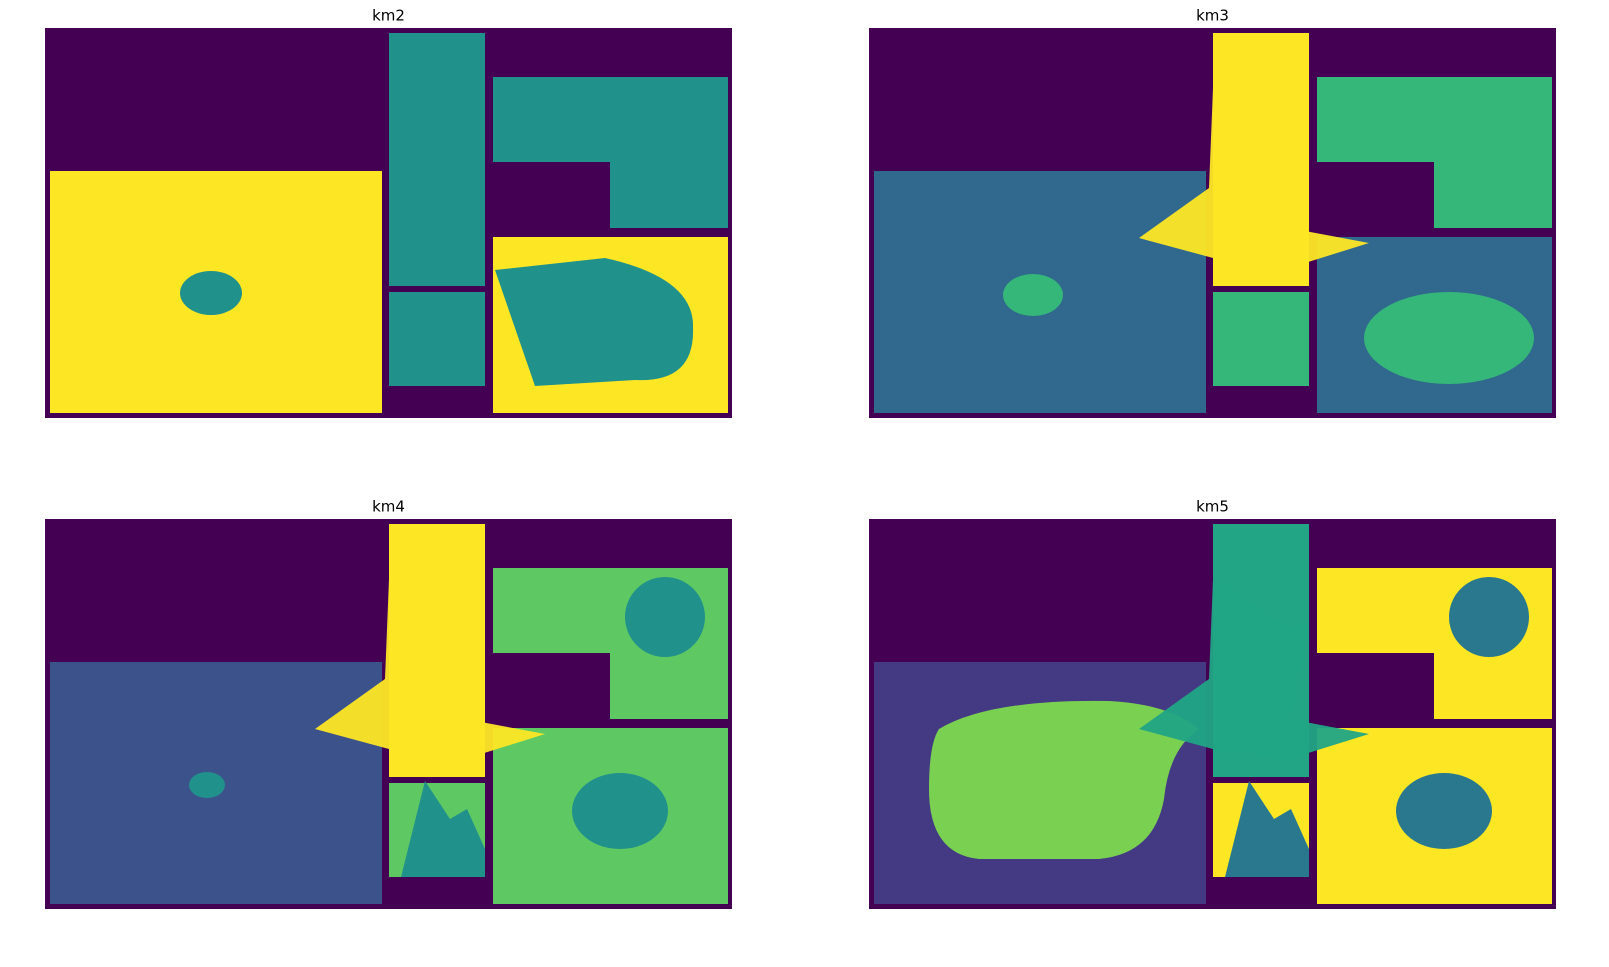 This screenshot has height=967, width=1609. I want to click on panel-title: km4, so click(388, 507).